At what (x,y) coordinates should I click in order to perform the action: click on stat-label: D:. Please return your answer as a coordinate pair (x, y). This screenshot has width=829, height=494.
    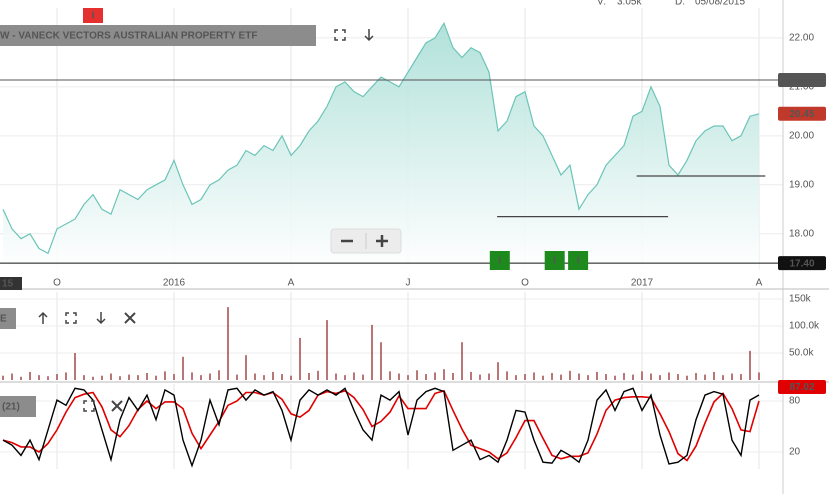
    Looking at the image, I should click on (680, 4).